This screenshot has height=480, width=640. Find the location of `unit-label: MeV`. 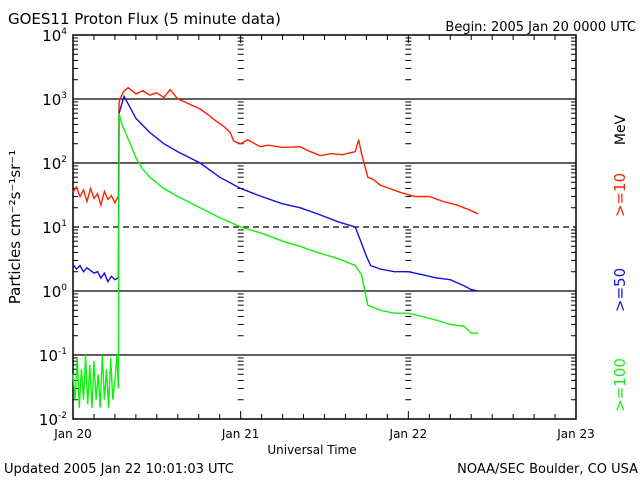

unit-label: MeV is located at coordinates (621, 129).